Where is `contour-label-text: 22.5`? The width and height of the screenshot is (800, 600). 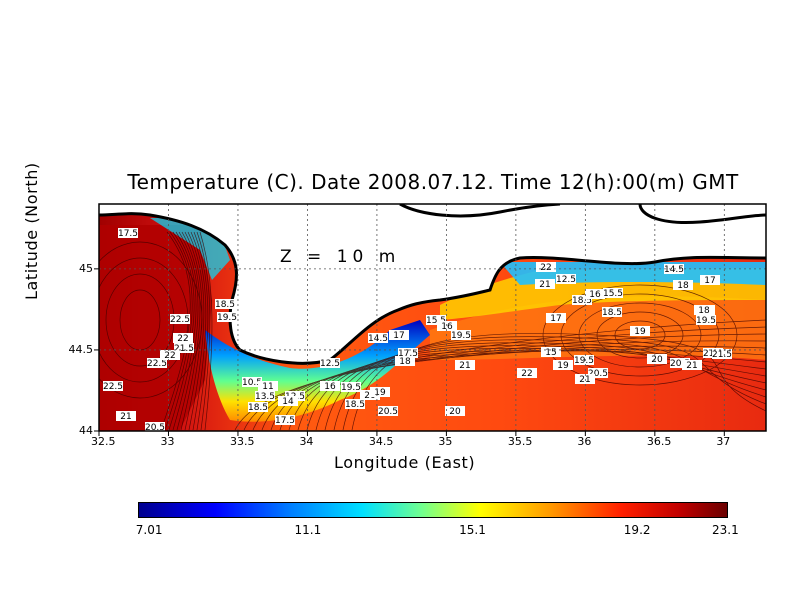 contour-label-text: 22.5 is located at coordinates (157, 364).